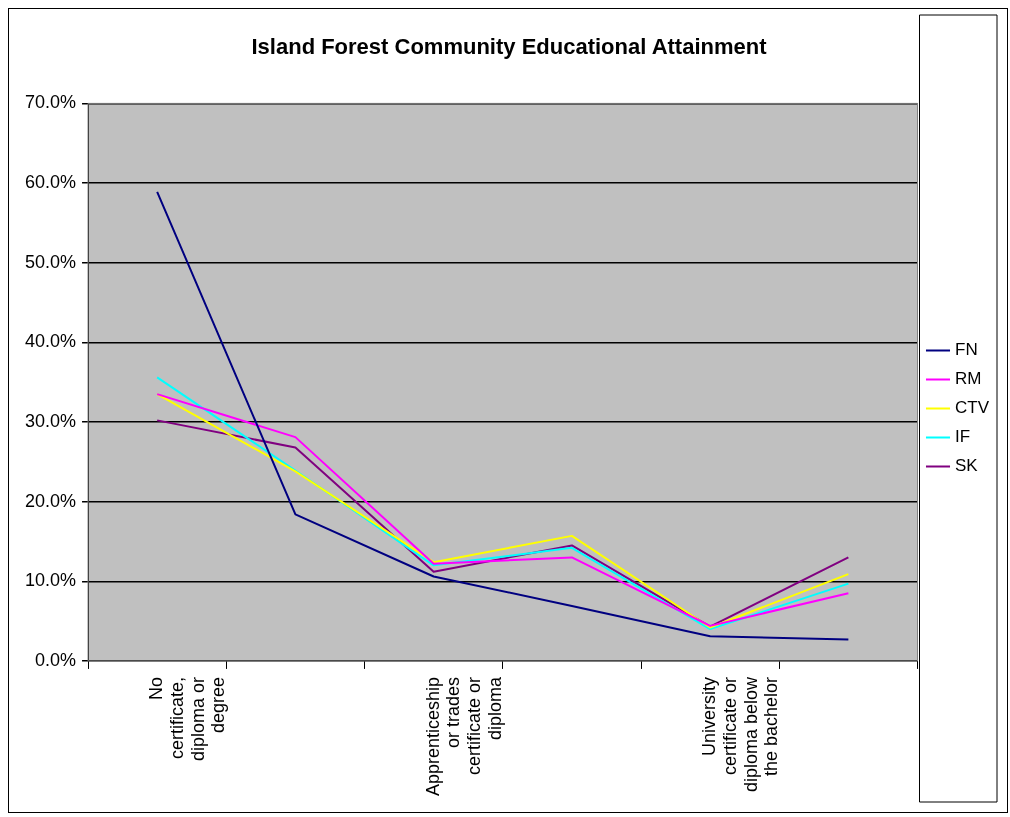  What do you see at coordinates (50, 580) in the screenshot?
I see `y-tick-label: 10.0%` at bounding box center [50, 580].